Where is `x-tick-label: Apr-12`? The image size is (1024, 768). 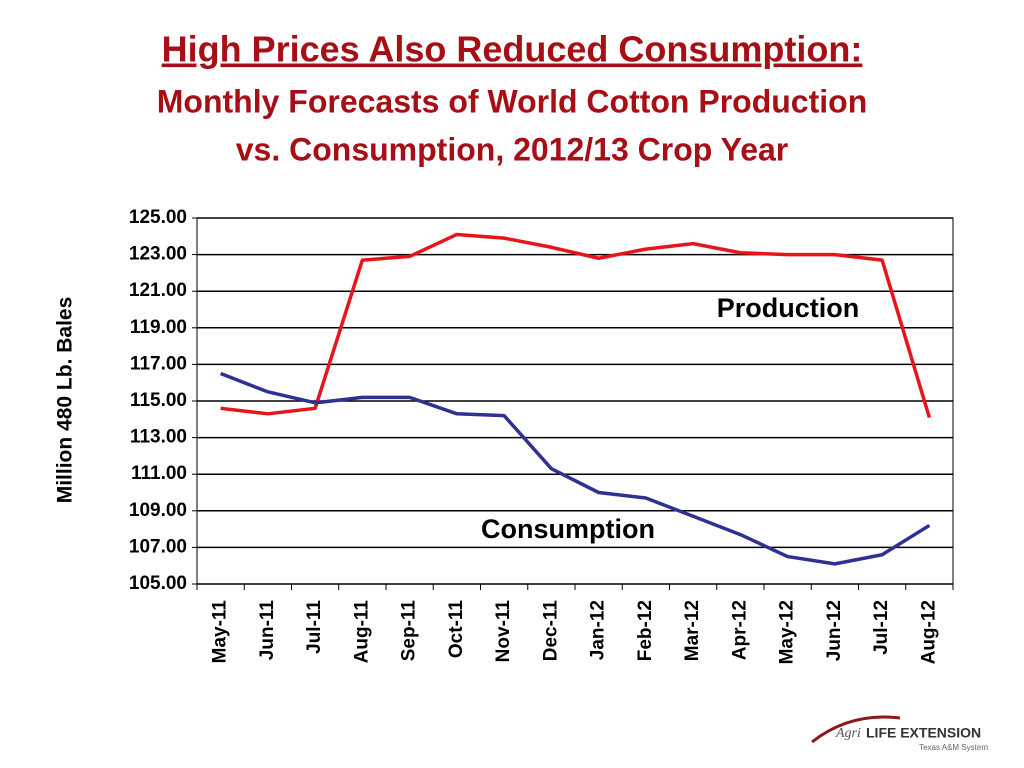 x-tick-label: Apr-12 is located at coordinates (739, 630).